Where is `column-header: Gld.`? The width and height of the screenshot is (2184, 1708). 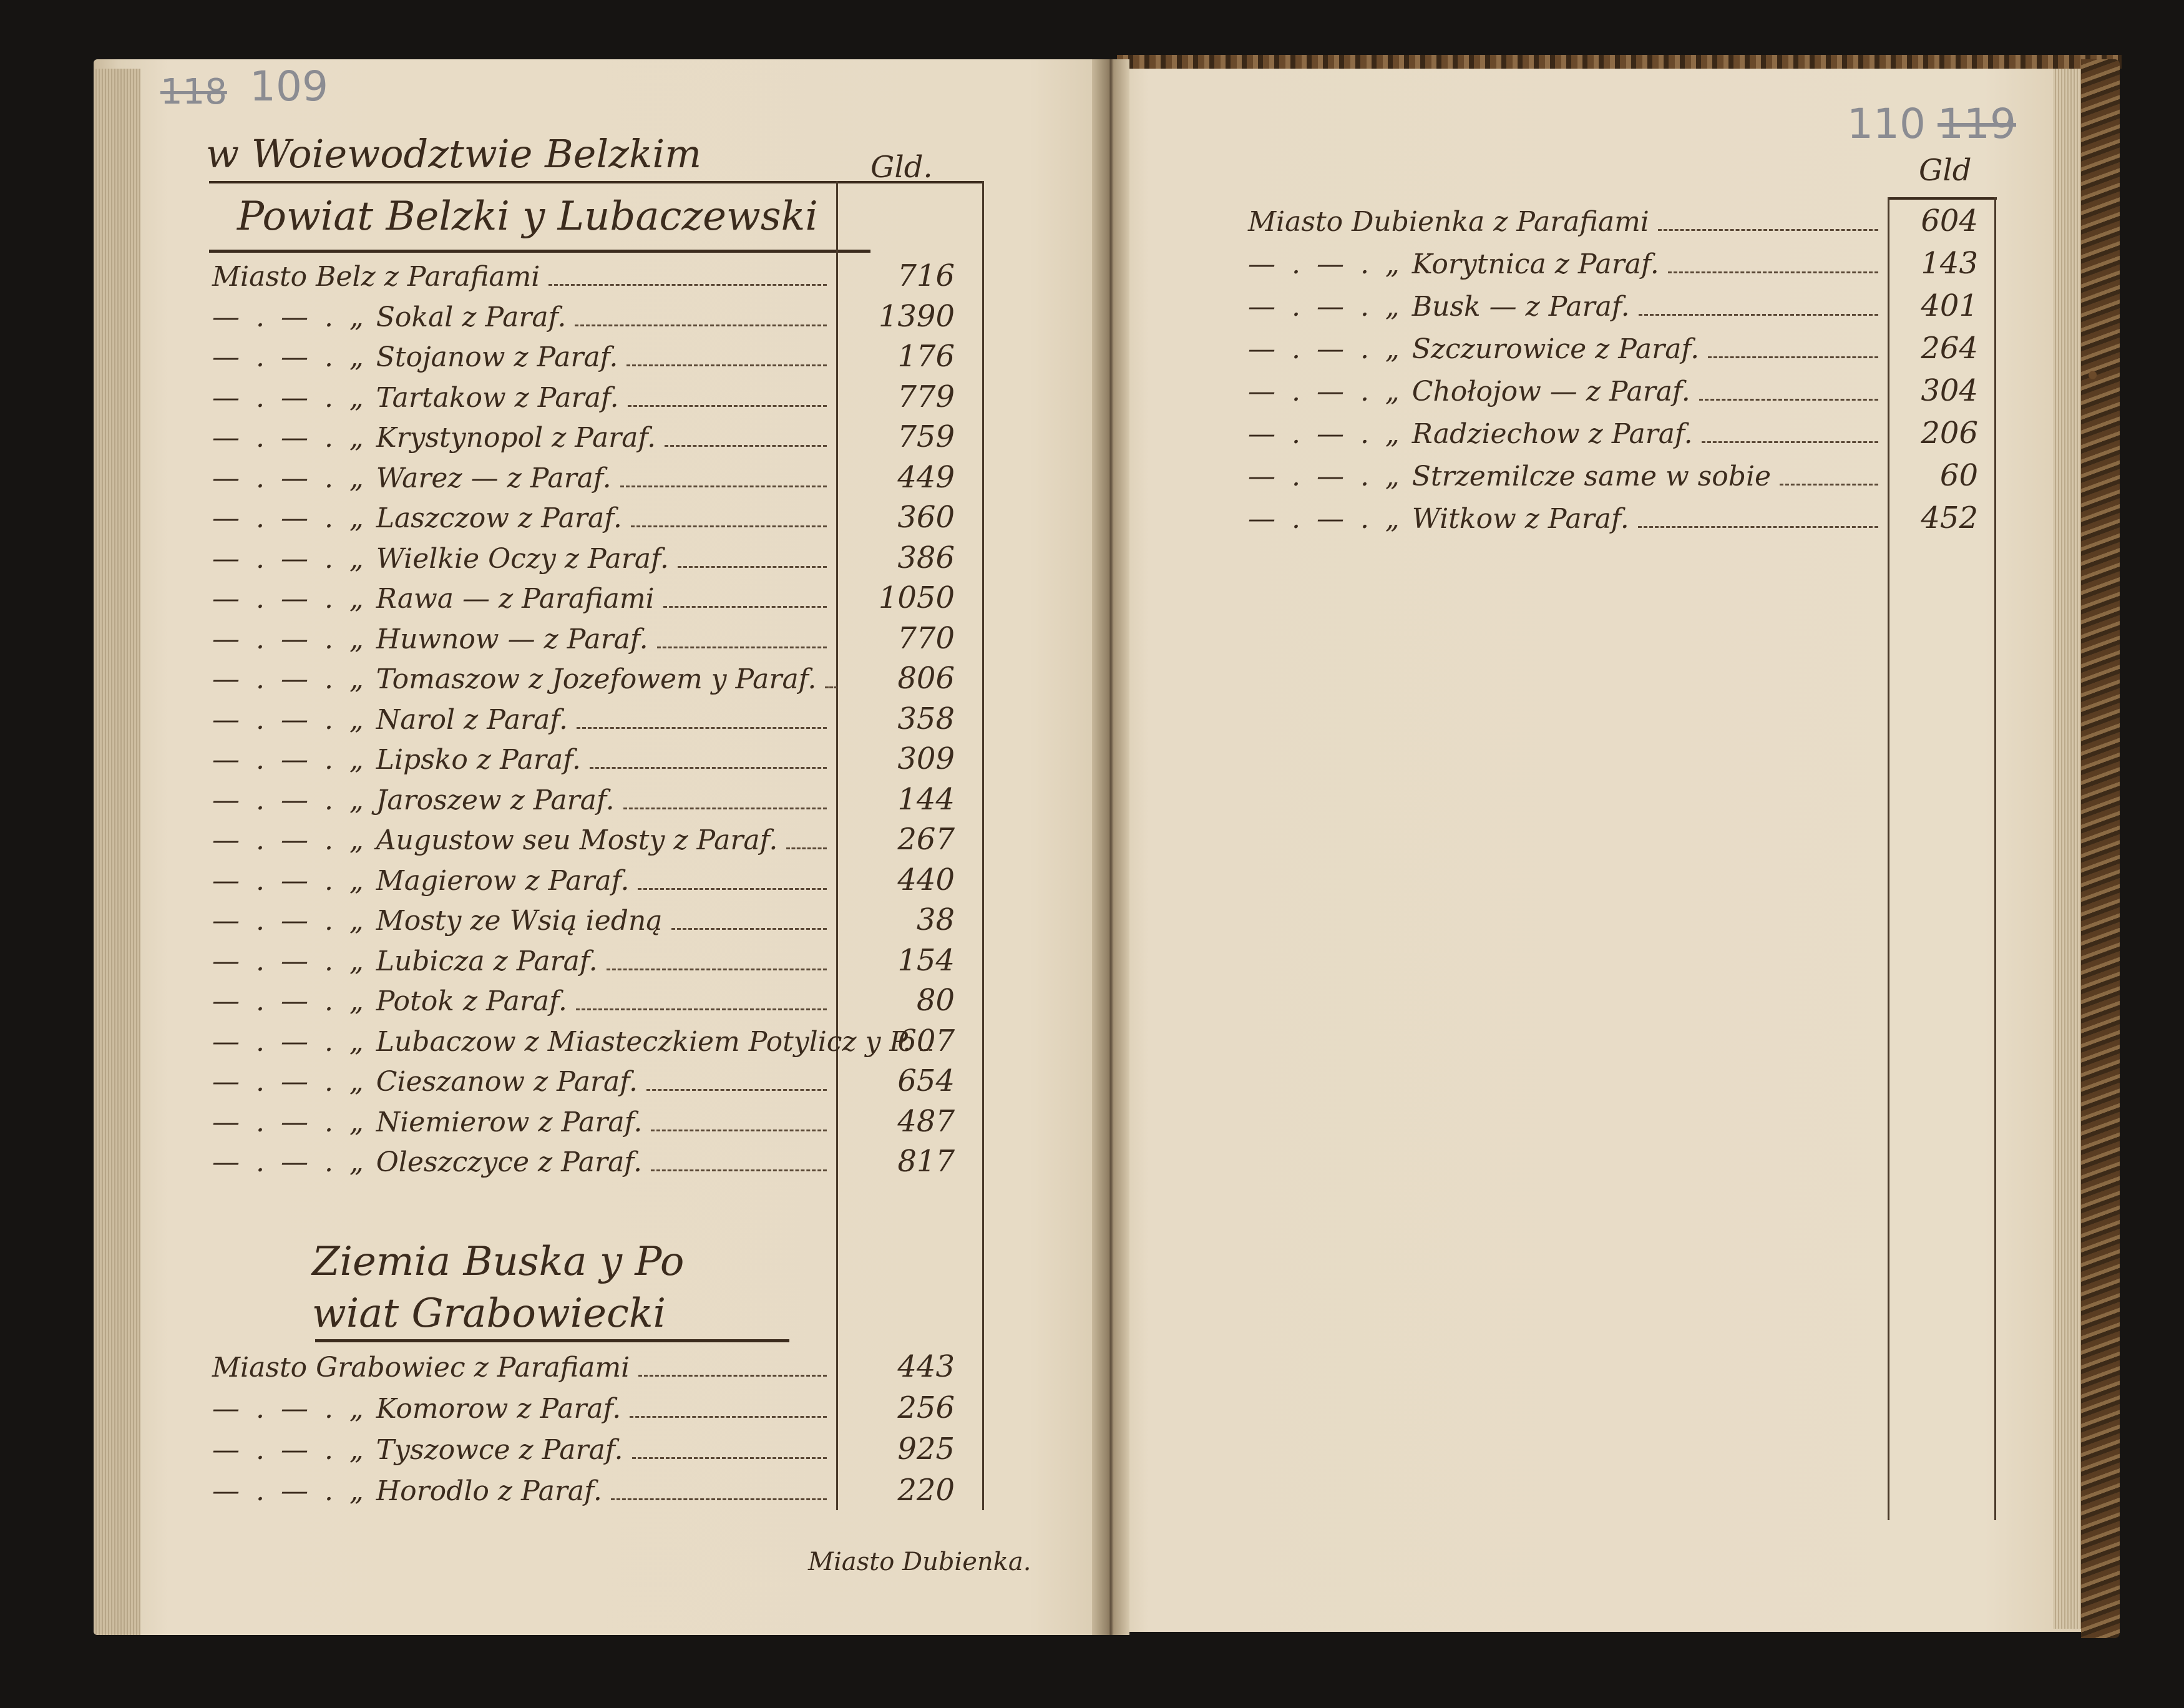
column-header: Gld. is located at coordinates (902, 167).